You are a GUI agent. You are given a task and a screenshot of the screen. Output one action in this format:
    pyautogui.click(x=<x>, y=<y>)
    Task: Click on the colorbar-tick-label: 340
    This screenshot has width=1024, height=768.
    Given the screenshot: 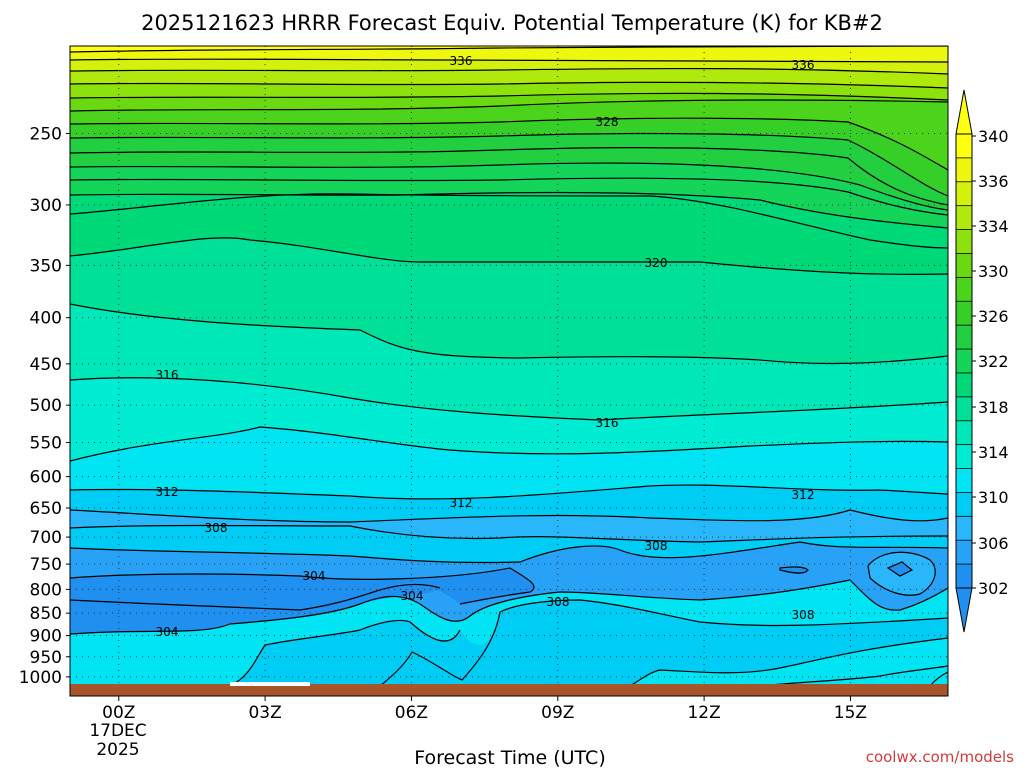 What is the action you would take?
    pyautogui.click(x=993, y=136)
    